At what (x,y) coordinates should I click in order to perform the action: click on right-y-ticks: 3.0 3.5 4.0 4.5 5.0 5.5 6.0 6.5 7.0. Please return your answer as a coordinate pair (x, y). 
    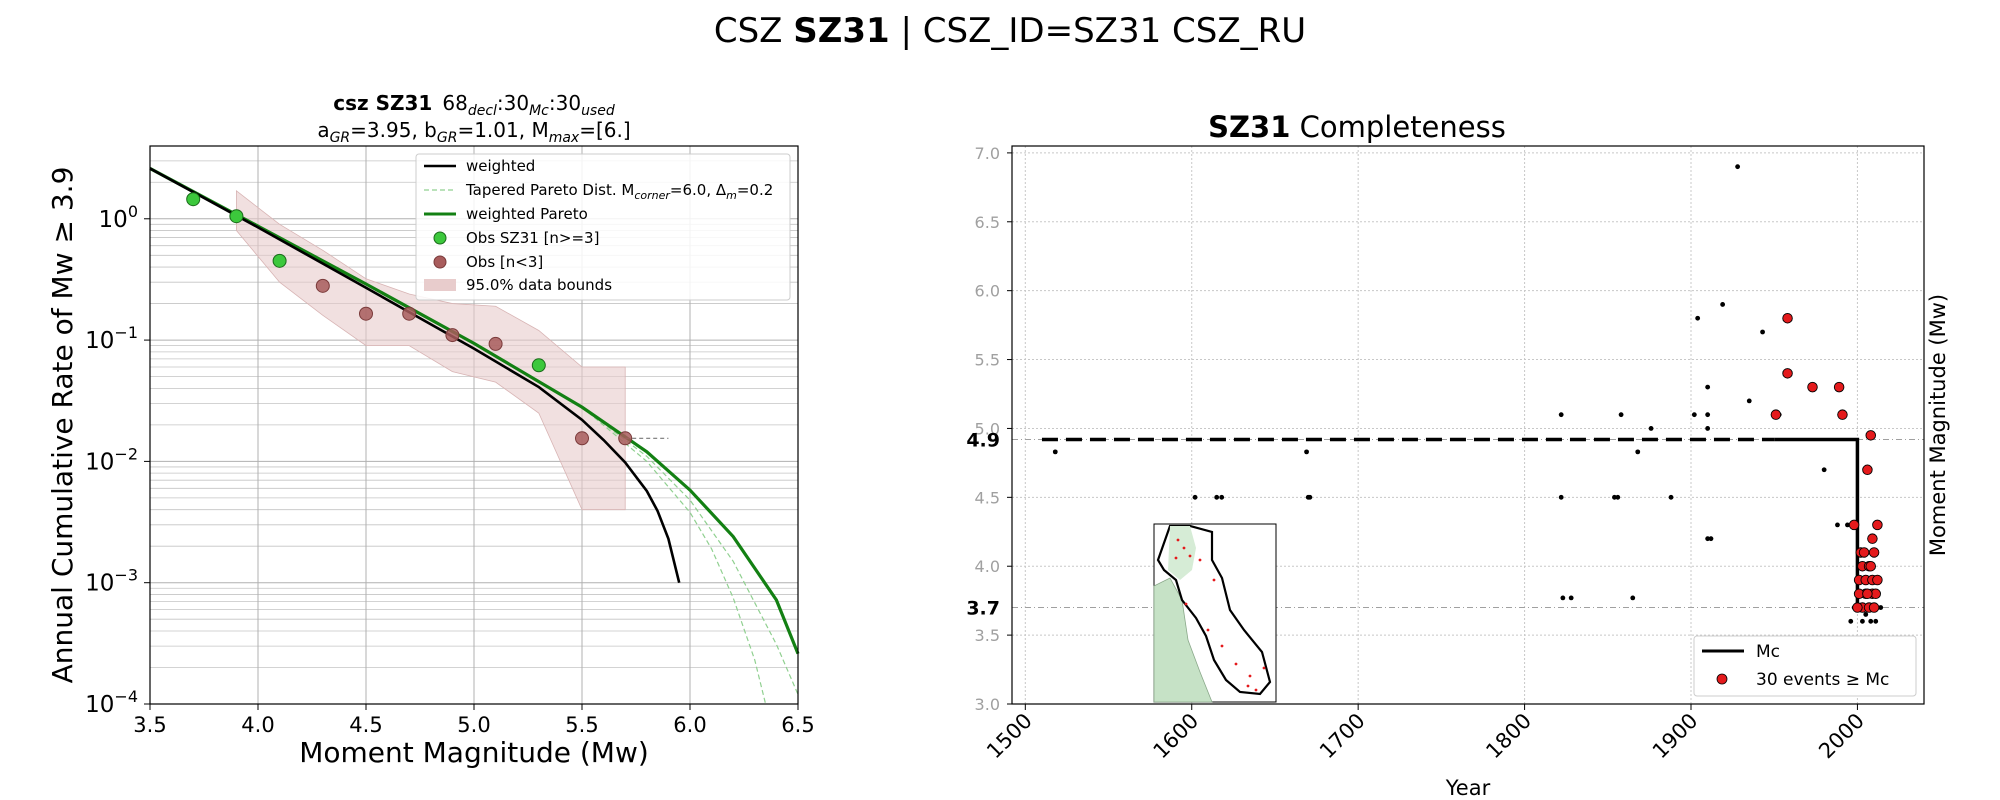
    Looking at the image, I should click on (993, 429).